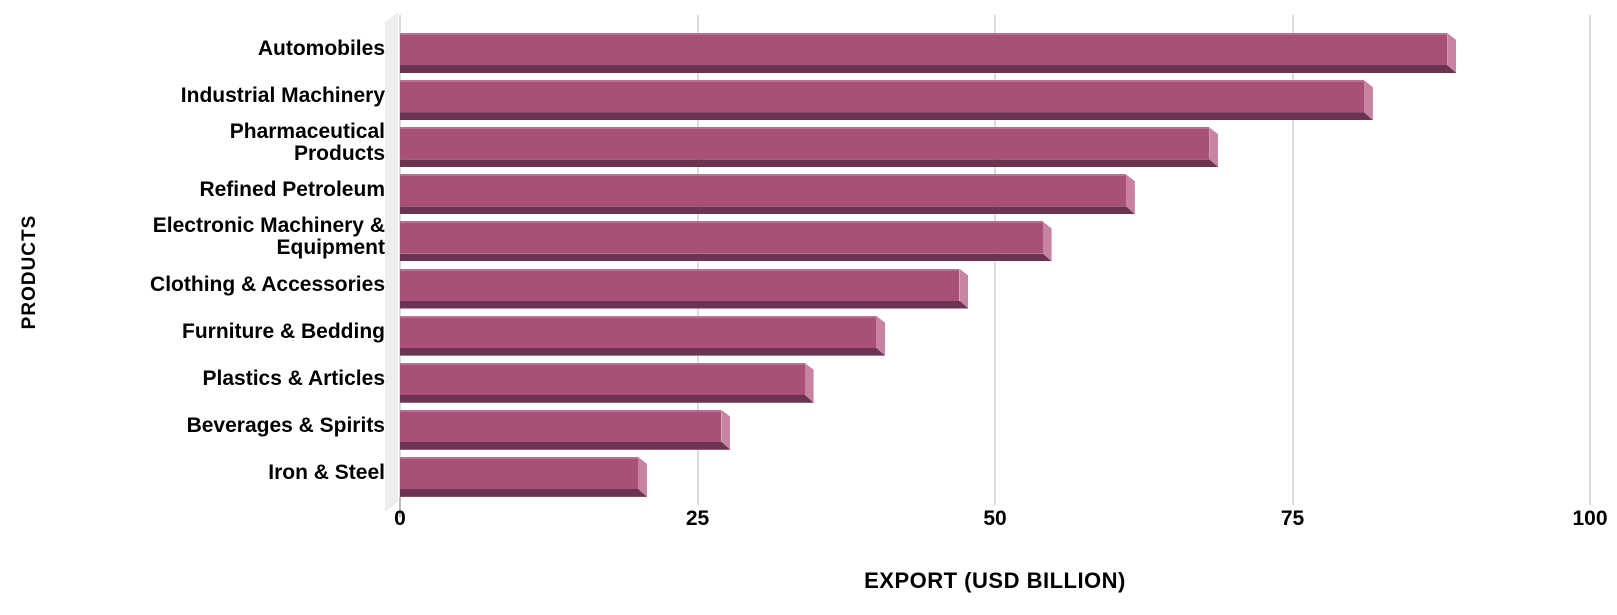  What do you see at coordinates (1292, 518) in the screenshot?
I see `x-tick-label: 75` at bounding box center [1292, 518].